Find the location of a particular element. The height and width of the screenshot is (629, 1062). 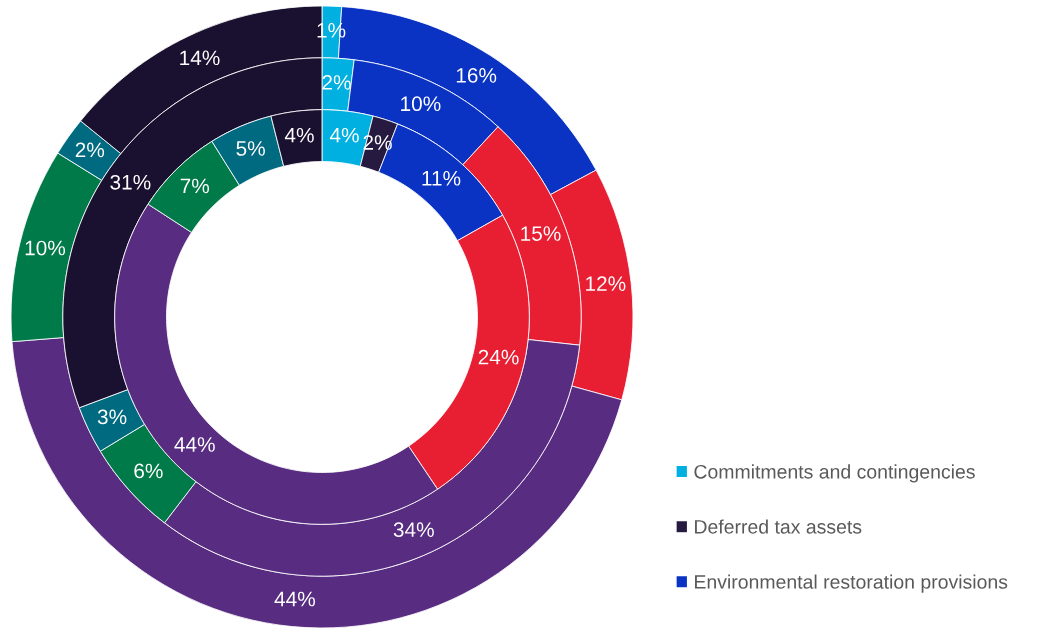

data-label: 16% is located at coordinates (476, 75).